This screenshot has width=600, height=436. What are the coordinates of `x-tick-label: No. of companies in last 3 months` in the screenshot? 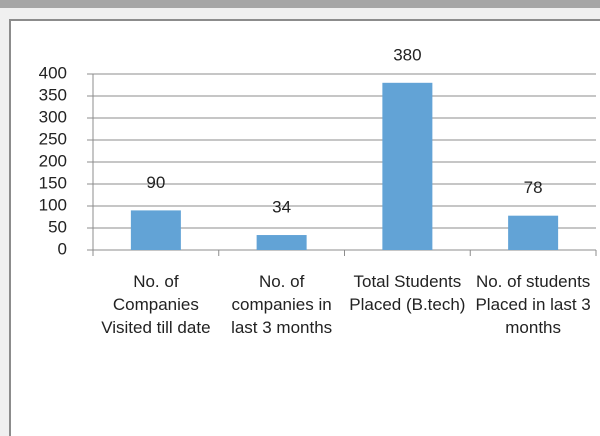 It's located at (282, 304).